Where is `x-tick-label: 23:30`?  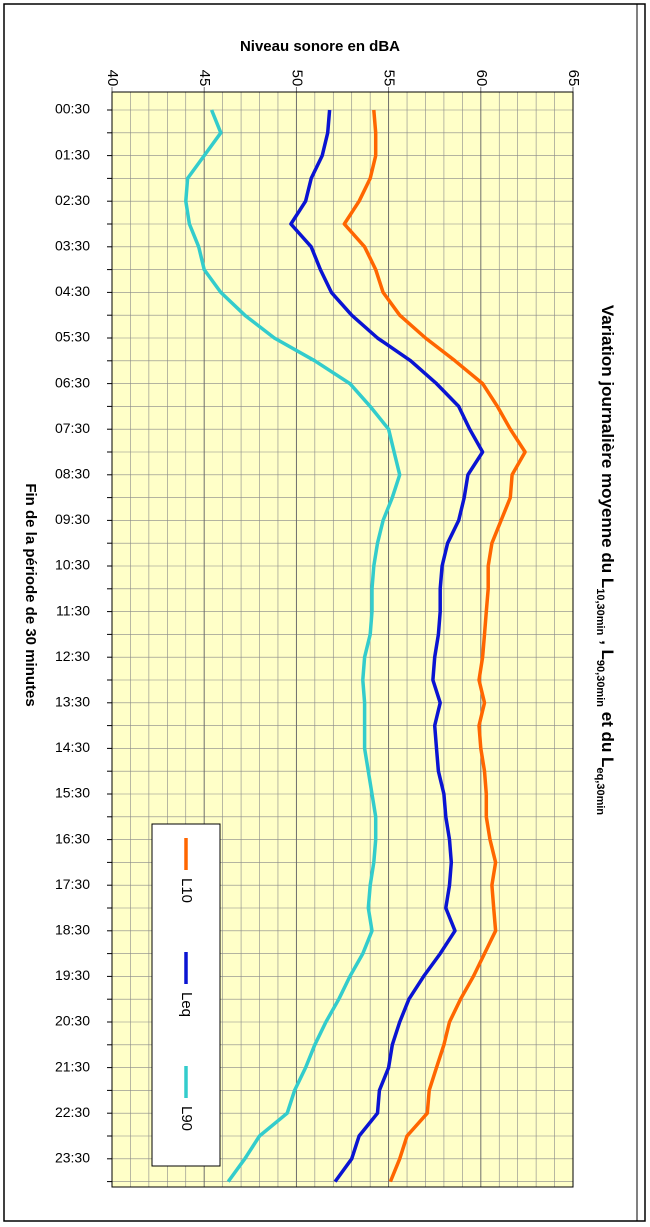 x-tick-label: 23:30 is located at coordinates (72, 1158).